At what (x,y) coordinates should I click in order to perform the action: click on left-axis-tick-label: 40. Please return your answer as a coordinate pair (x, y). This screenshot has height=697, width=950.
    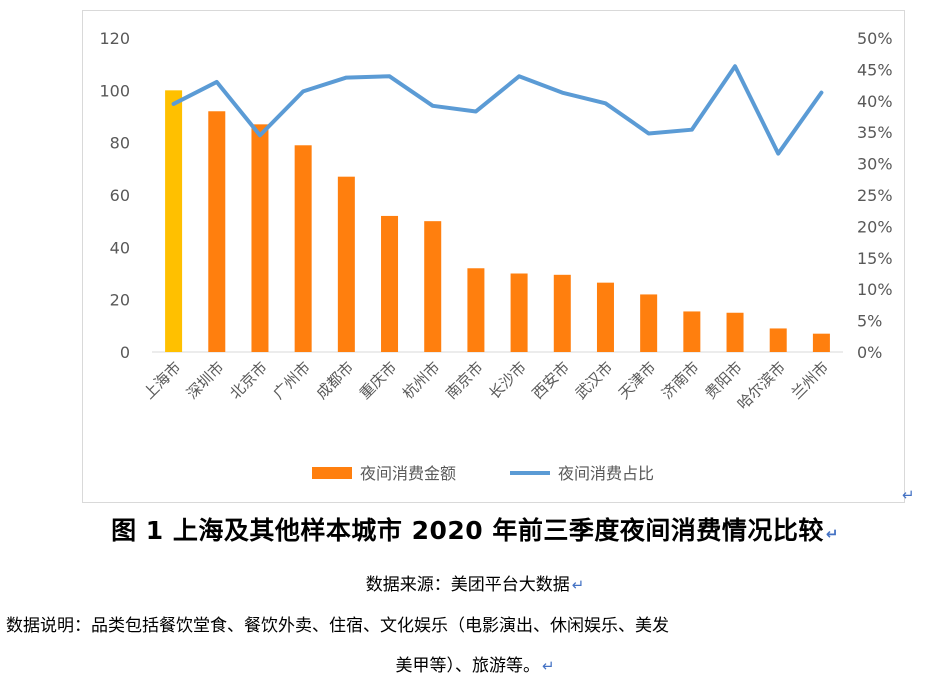
    Looking at the image, I should click on (120, 247).